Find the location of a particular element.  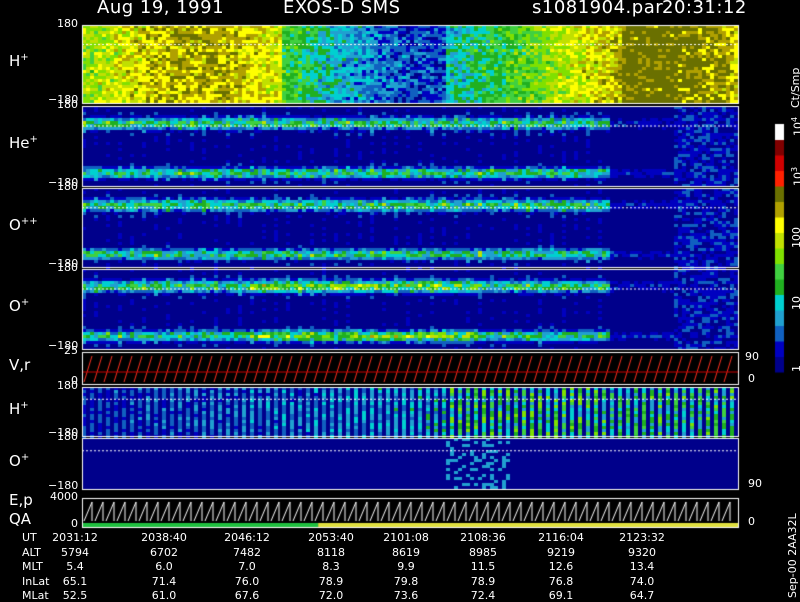

colorbar-unit: Ct/Smp is located at coordinates (794, 87).